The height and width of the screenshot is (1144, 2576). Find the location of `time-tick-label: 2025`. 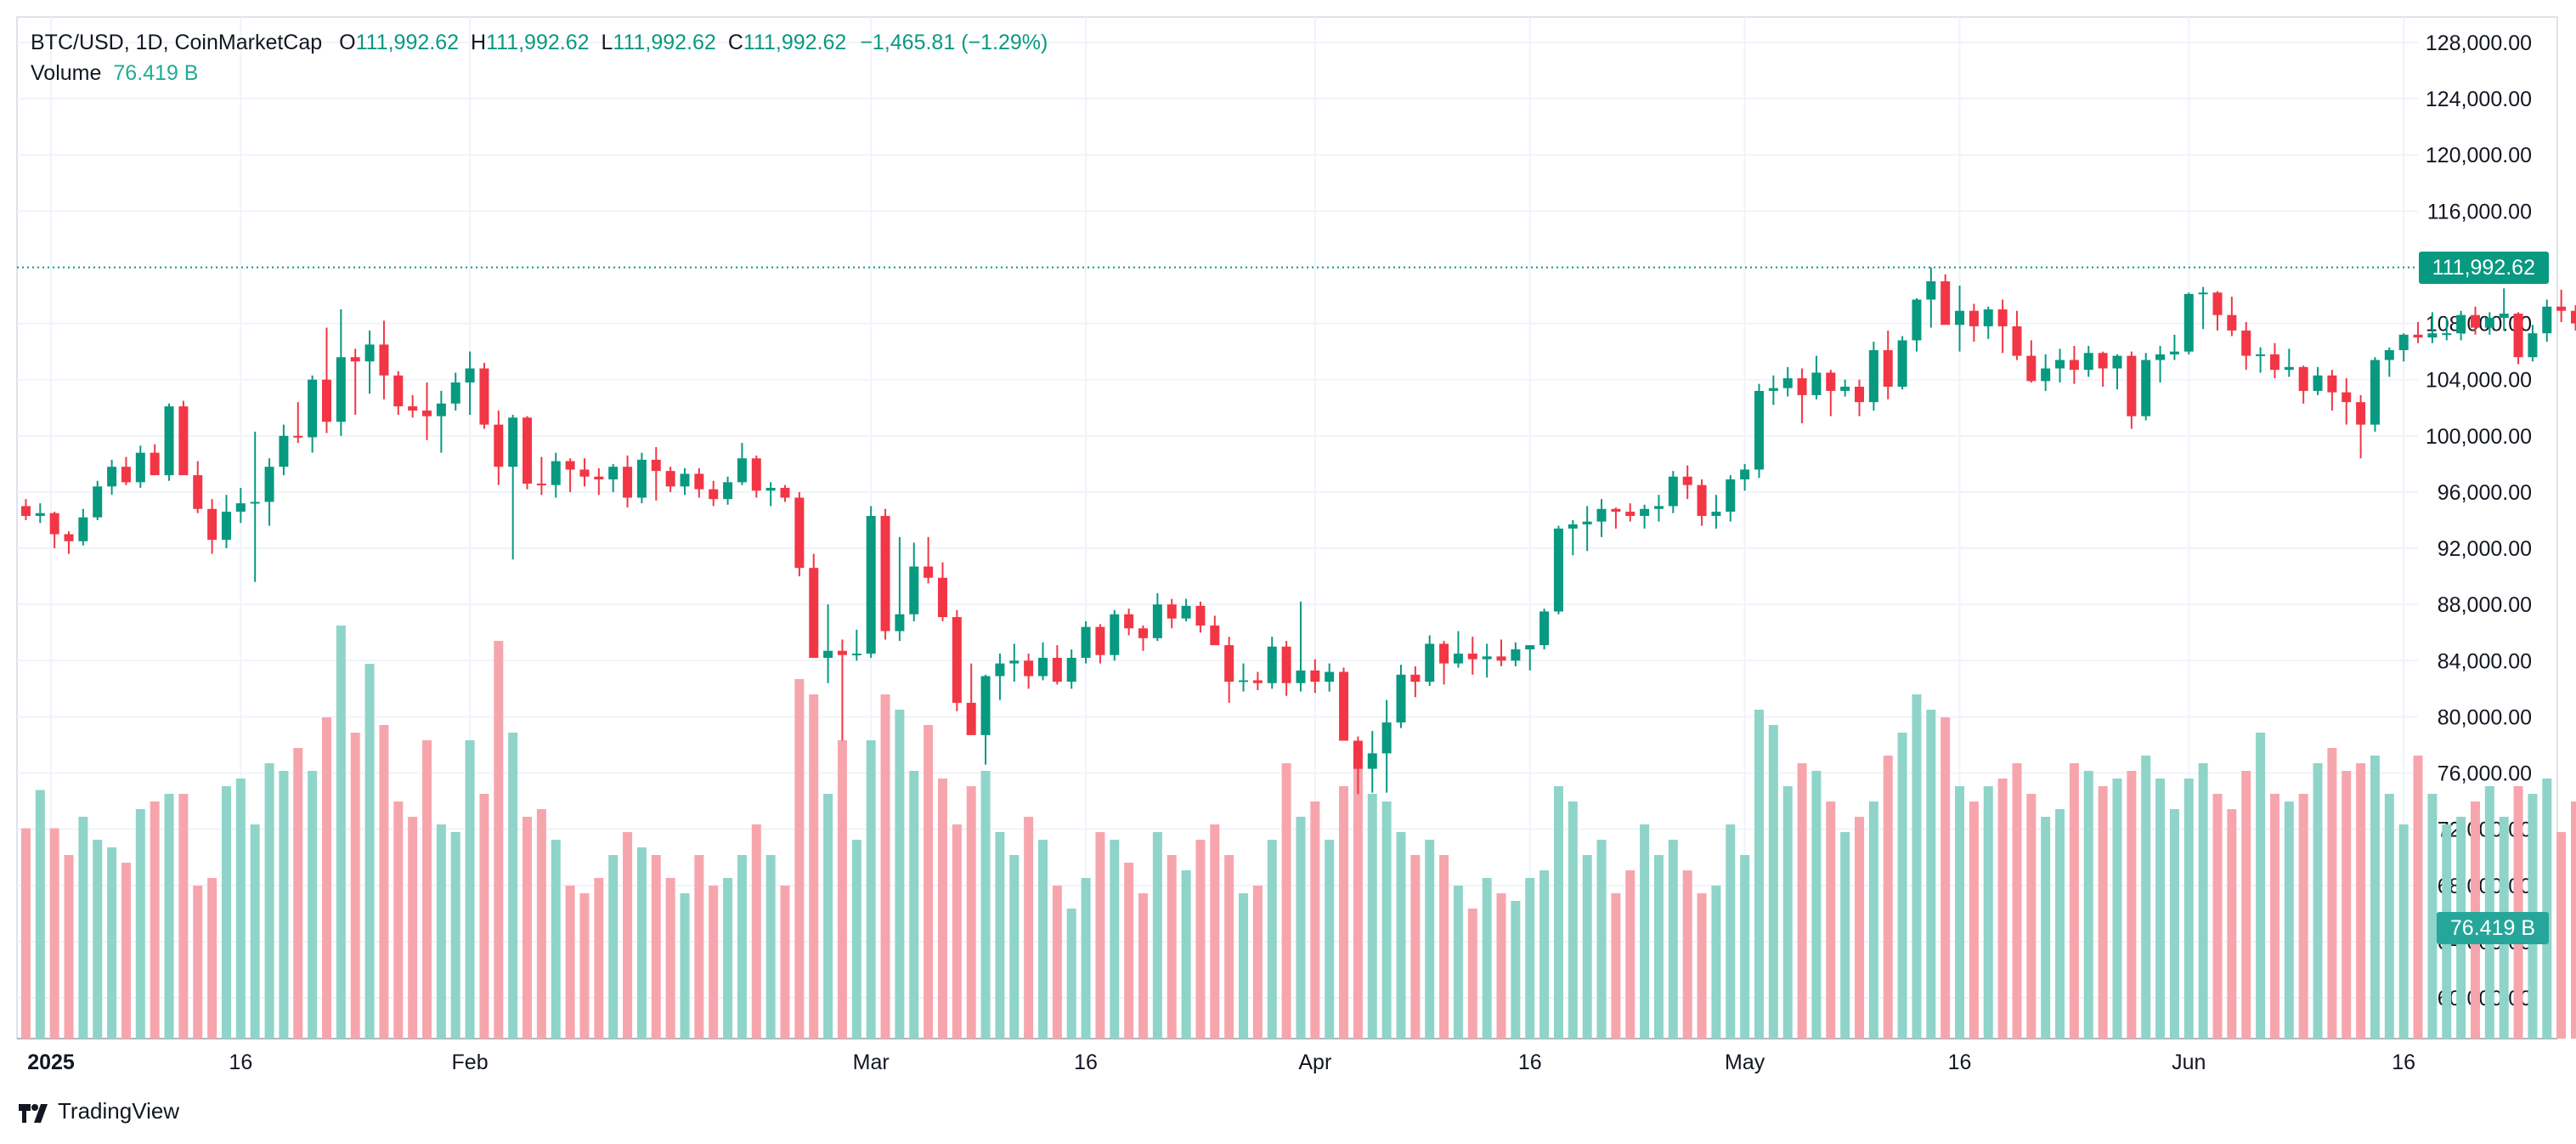

time-tick-label: 2025 is located at coordinates (51, 1062).